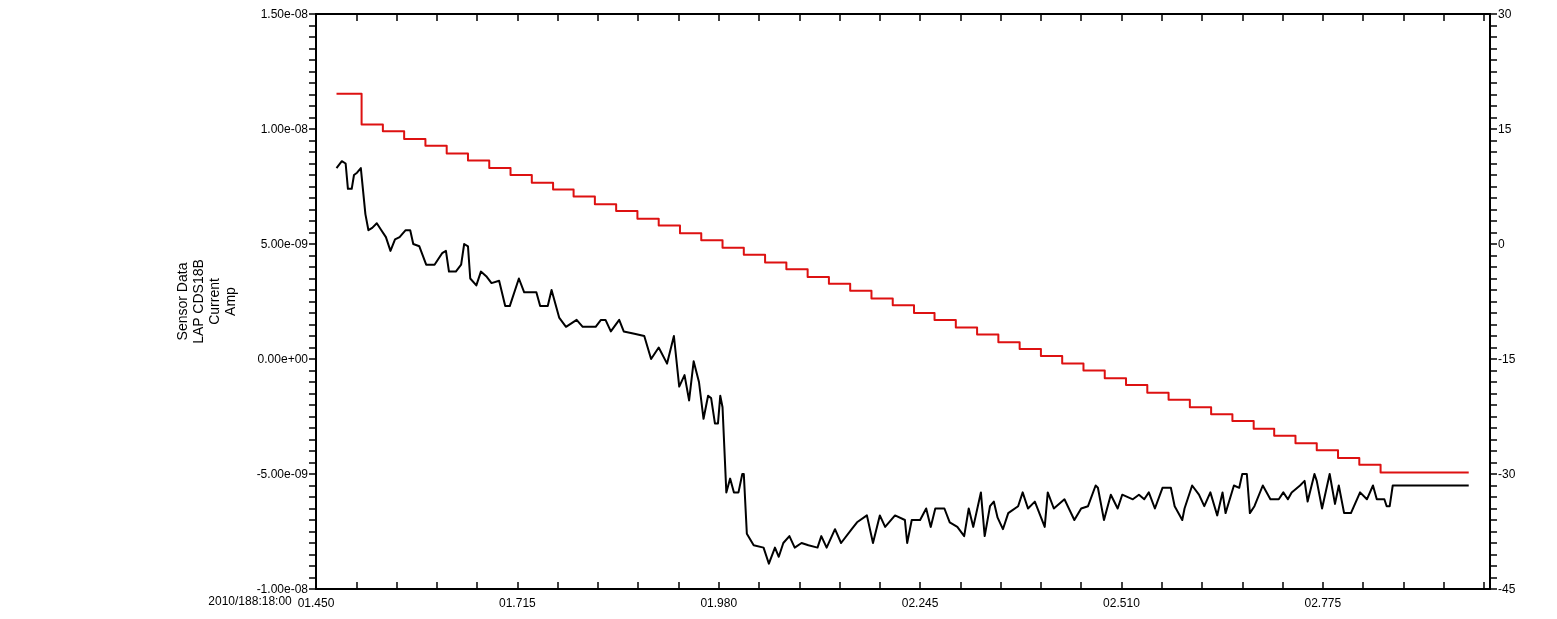 This screenshot has height=619, width=1557. Describe the element at coordinates (283, 359) in the screenshot. I see `y-tick-label: 0.00e+00` at that location.